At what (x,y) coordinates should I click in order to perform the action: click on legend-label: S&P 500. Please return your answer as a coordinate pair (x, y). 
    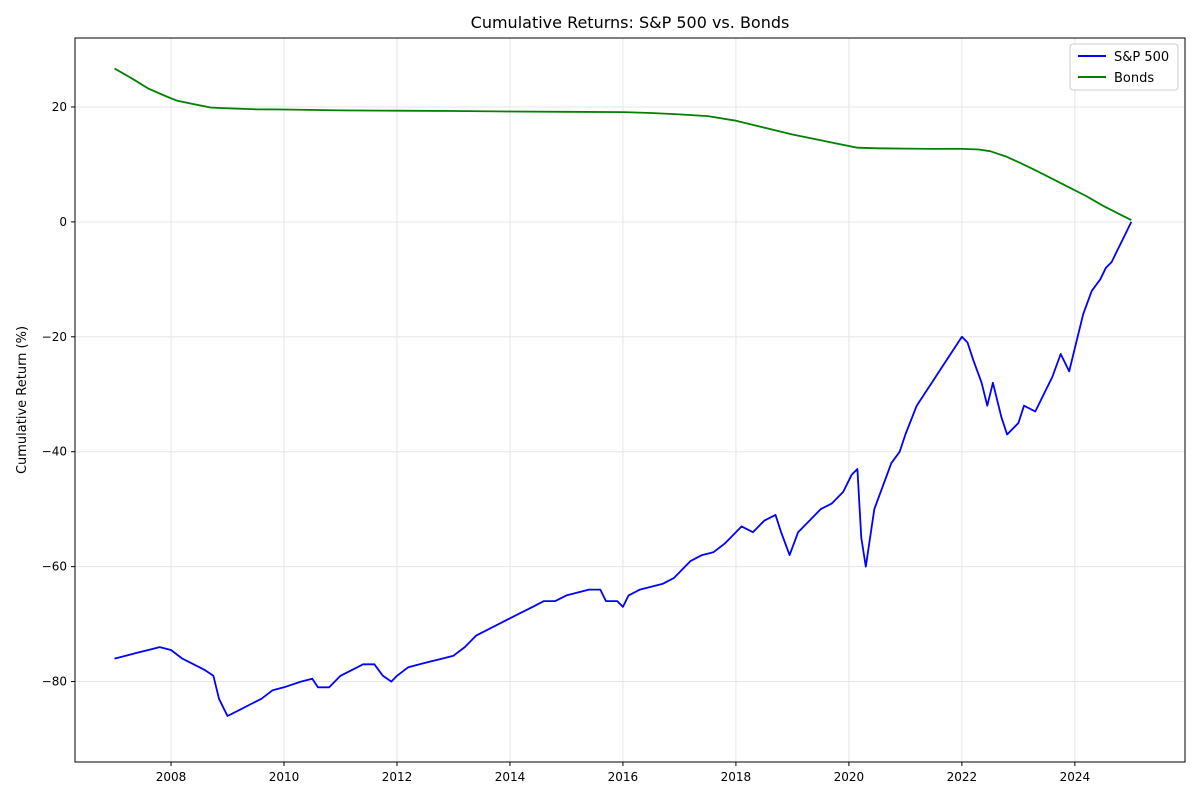
    Looking at the image, I should click on (1141, 57).